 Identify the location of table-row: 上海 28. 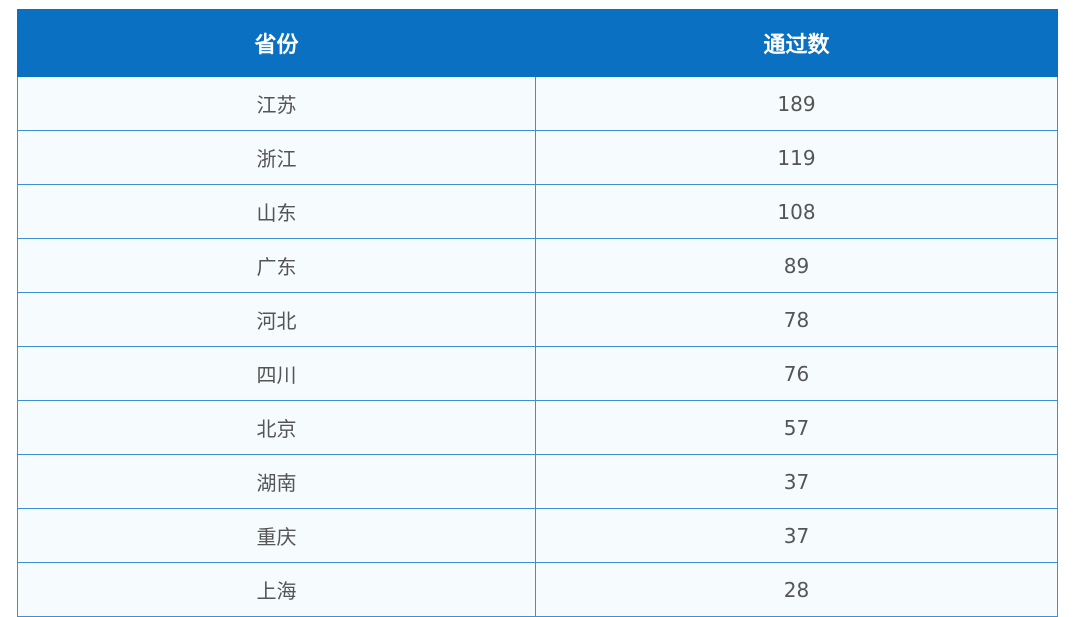
(537, 589).